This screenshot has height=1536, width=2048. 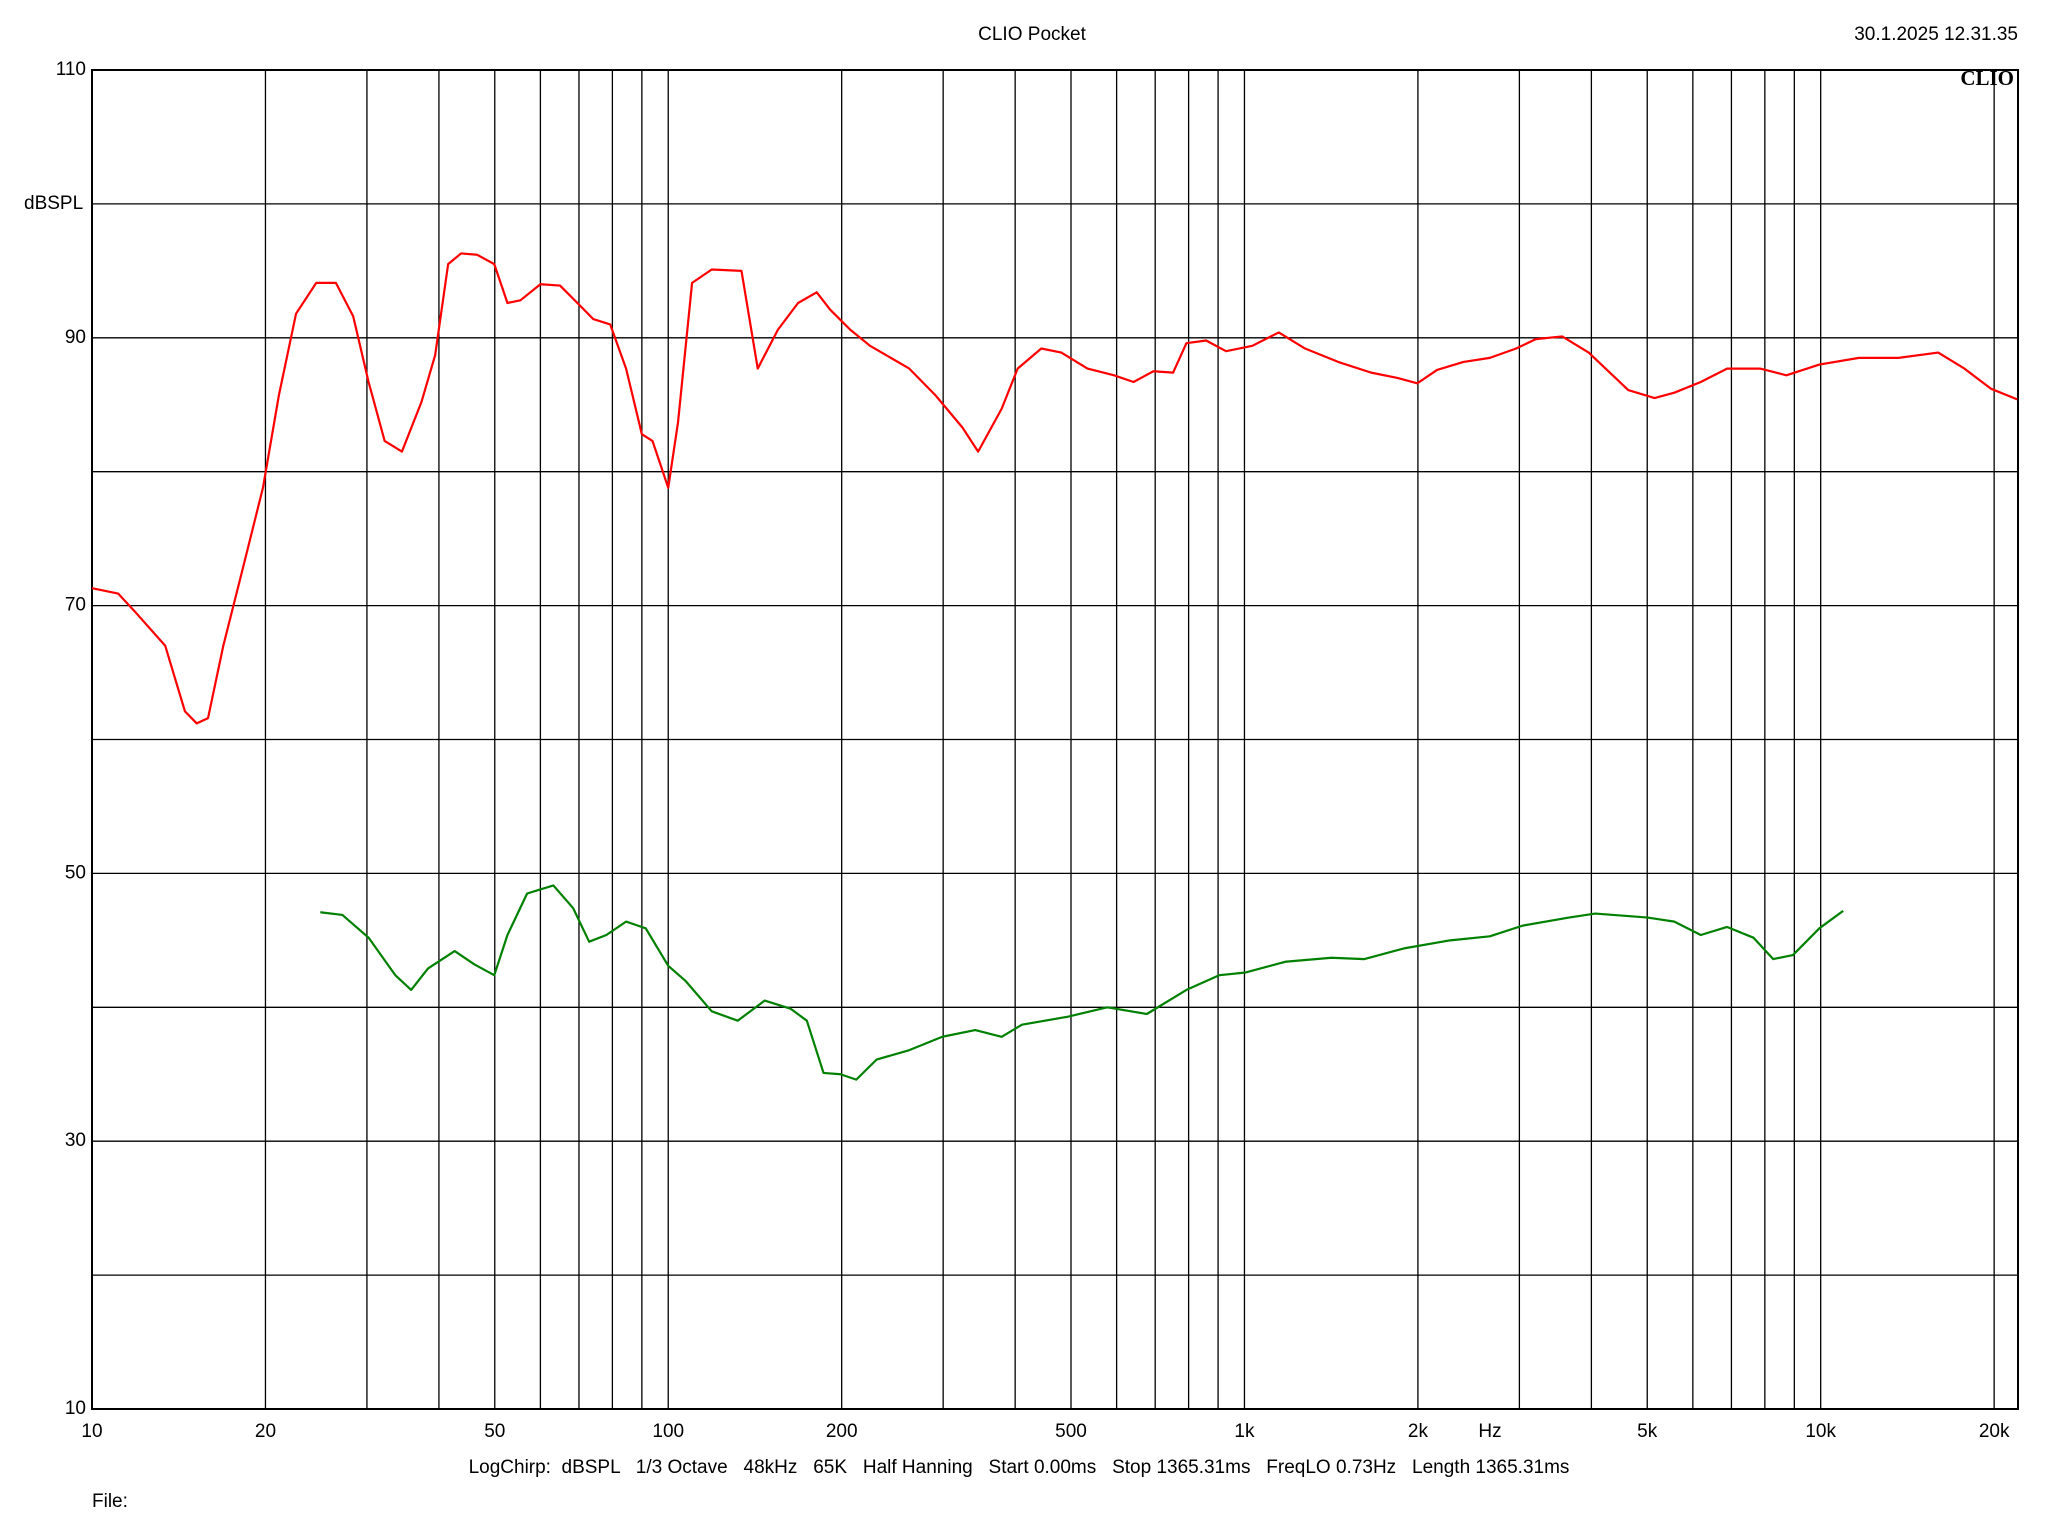 What do you see at coordinates (75, 337) in the screenshot?
I see `y-tick-label: 90` at bounding box center [75, 337].